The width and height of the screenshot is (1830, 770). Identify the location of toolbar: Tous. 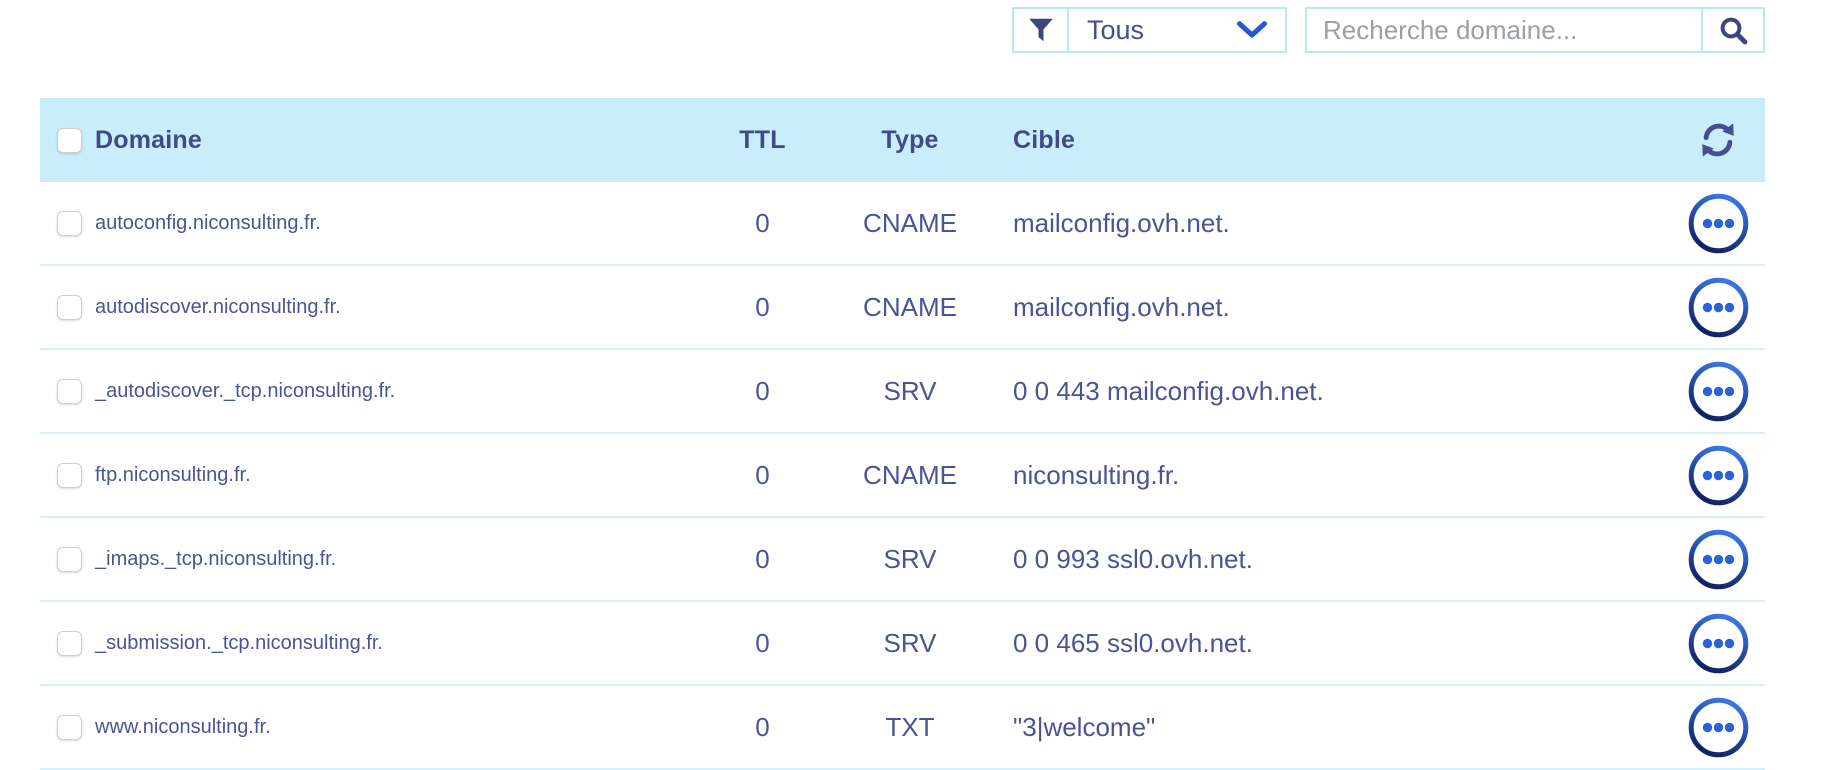
(882, 30).